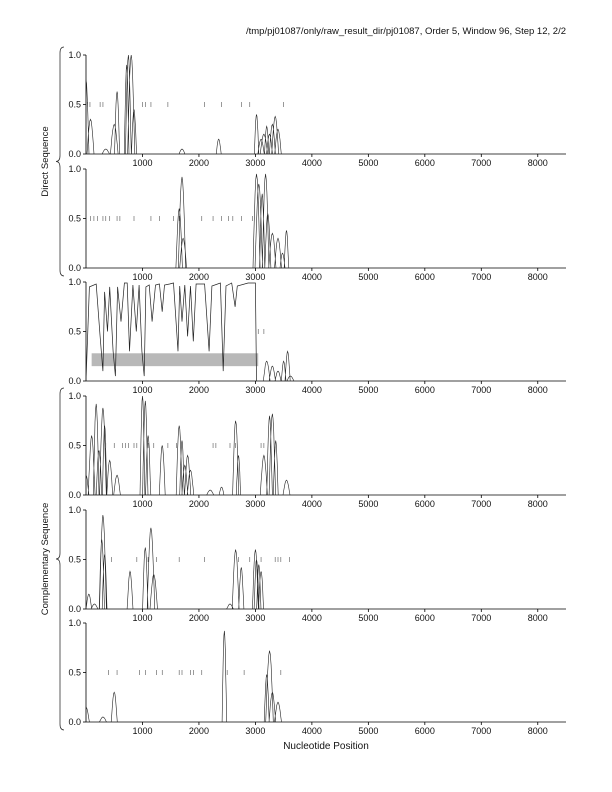  Describe the element at coordinates (142, 390) in the screenshot. I see `panel-3-x-tick-label: 1000` at that location.